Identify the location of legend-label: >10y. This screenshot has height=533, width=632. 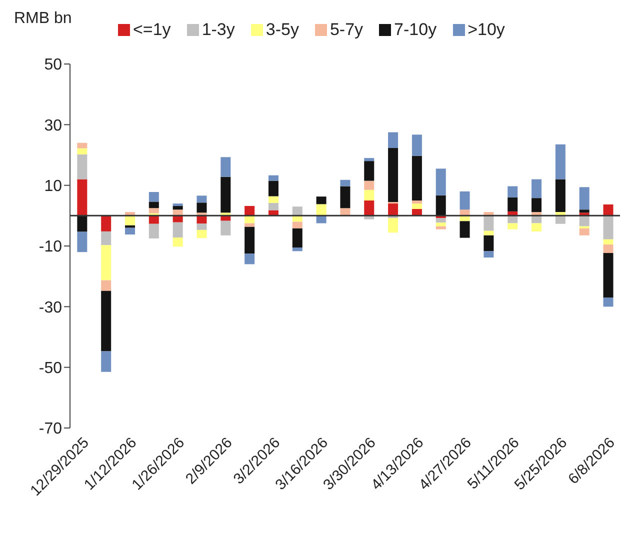
(485, 30).